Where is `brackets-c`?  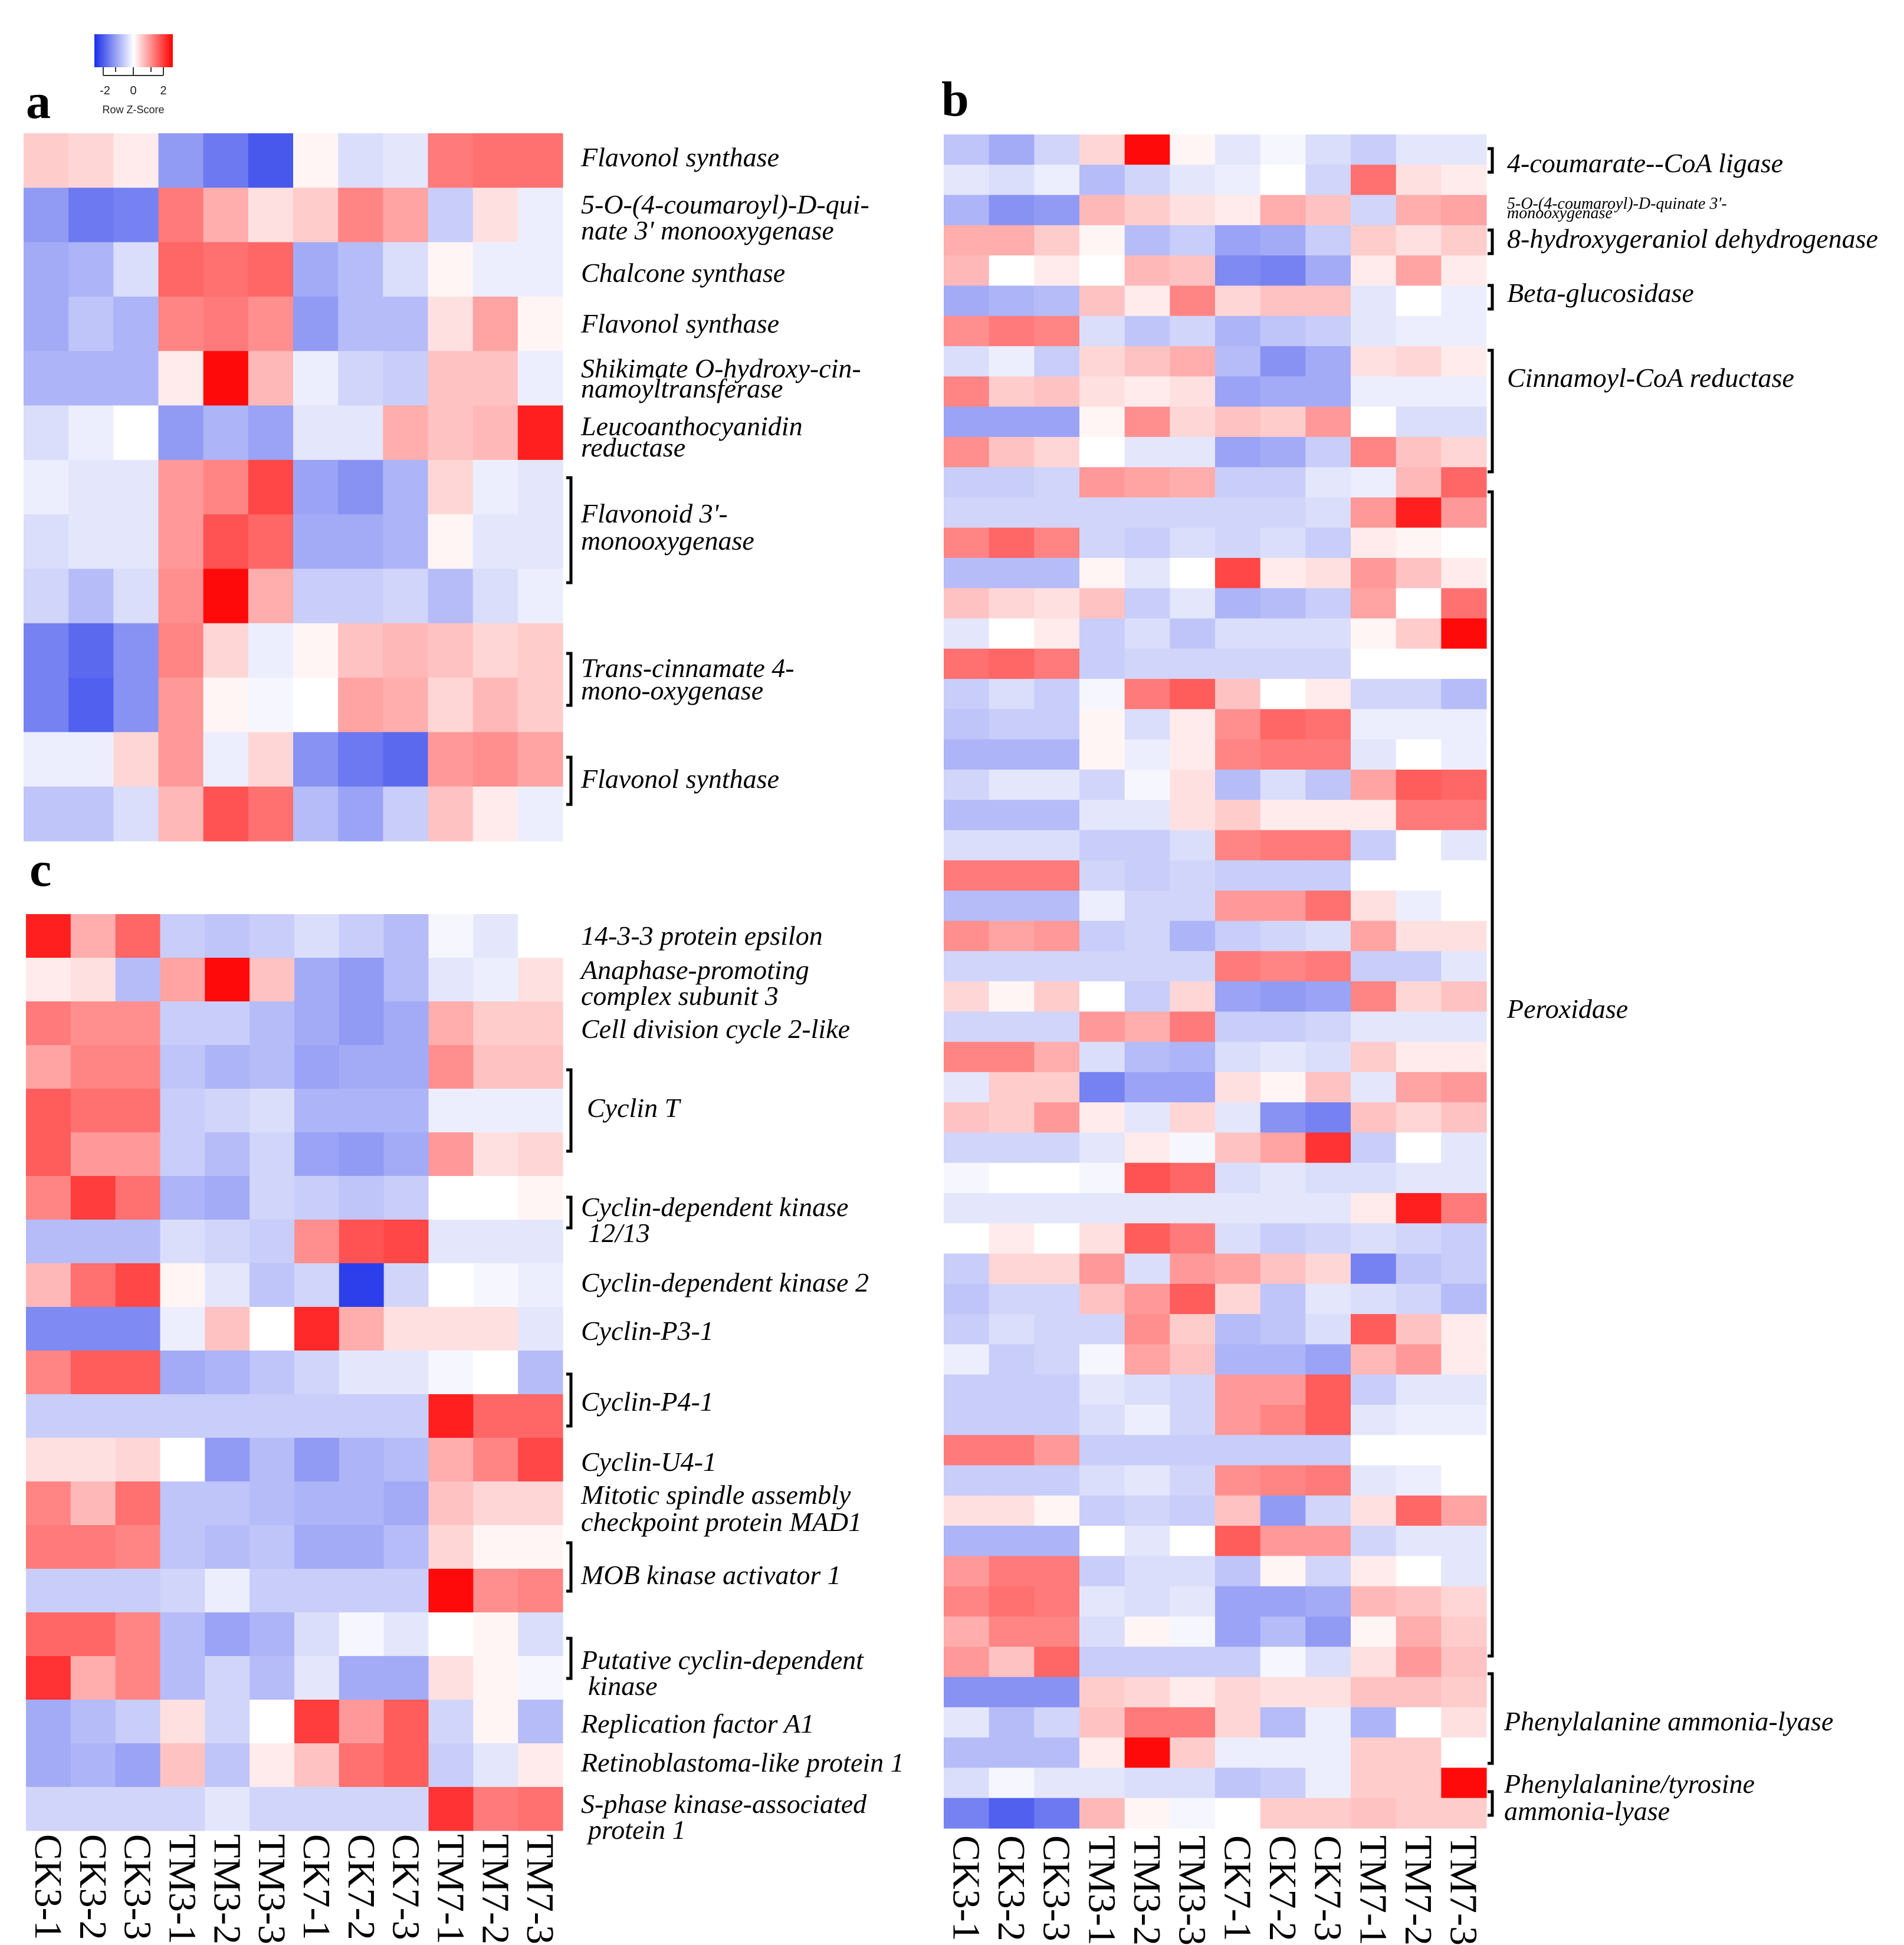
brackets-c is located at coordinates (569, 1374).